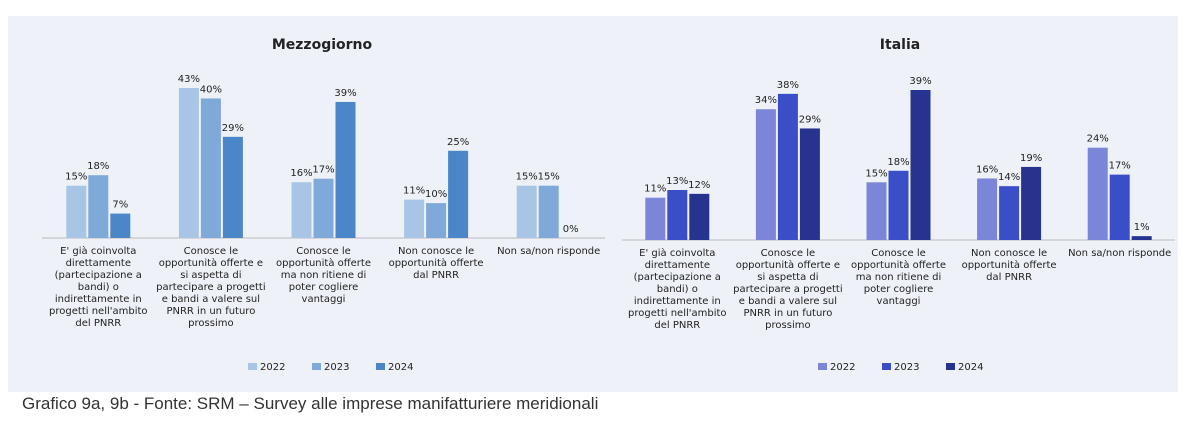  What do you see at coordinates (571, 229) in the screenshot?
I see `value-label: 0%` at bounding box center [571, 229].